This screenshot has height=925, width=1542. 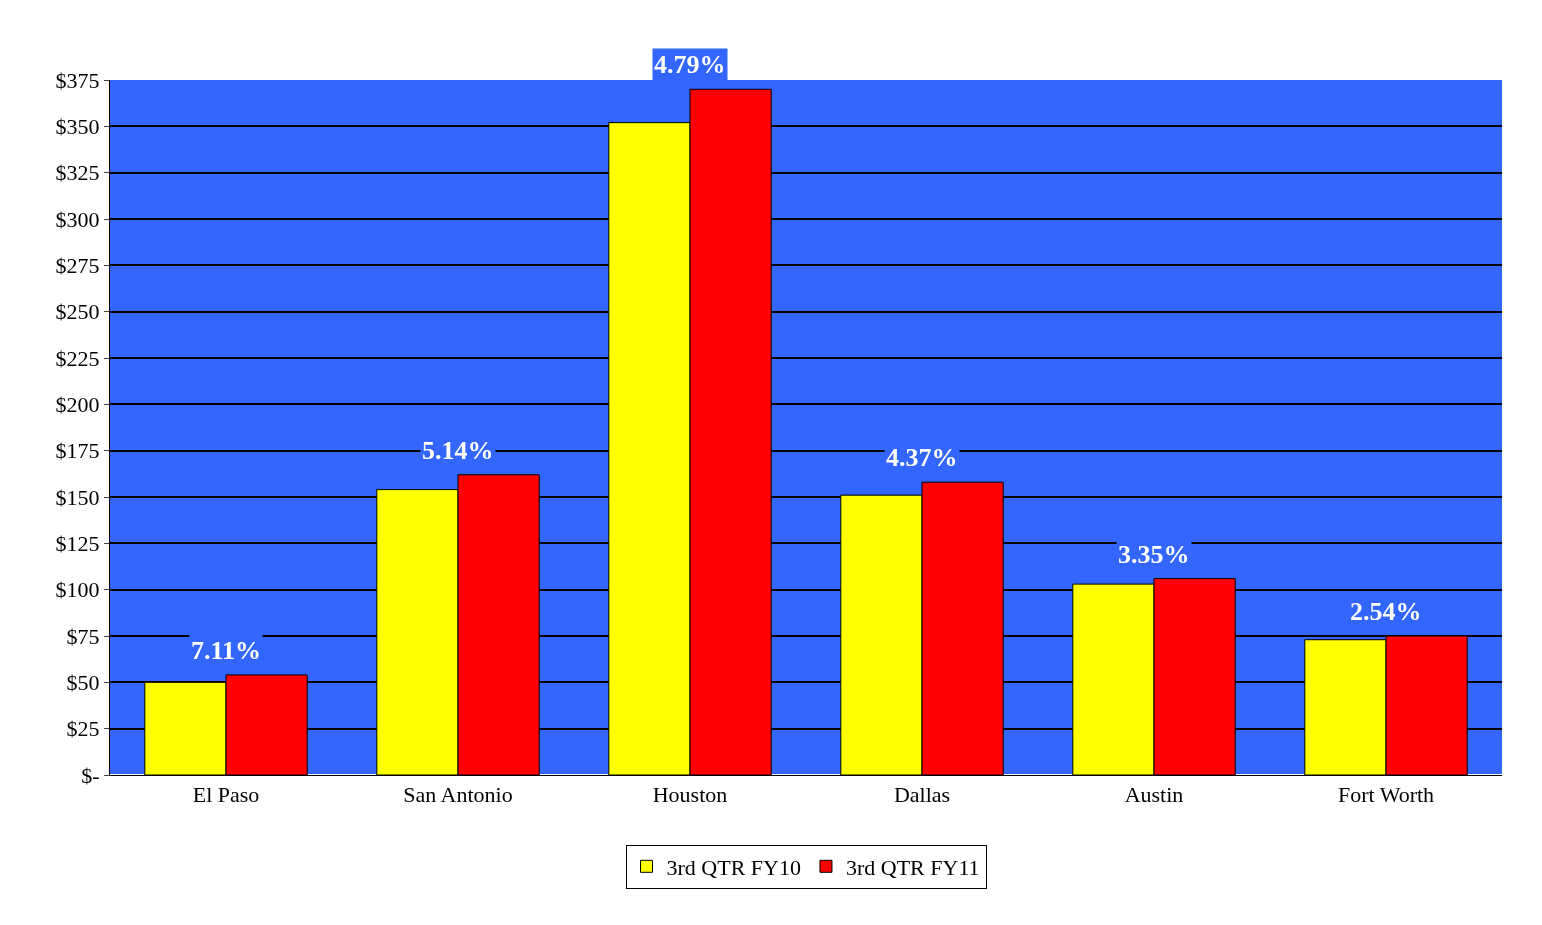 I want to click on y-tick-label: $250, so click(x=77, y=312).